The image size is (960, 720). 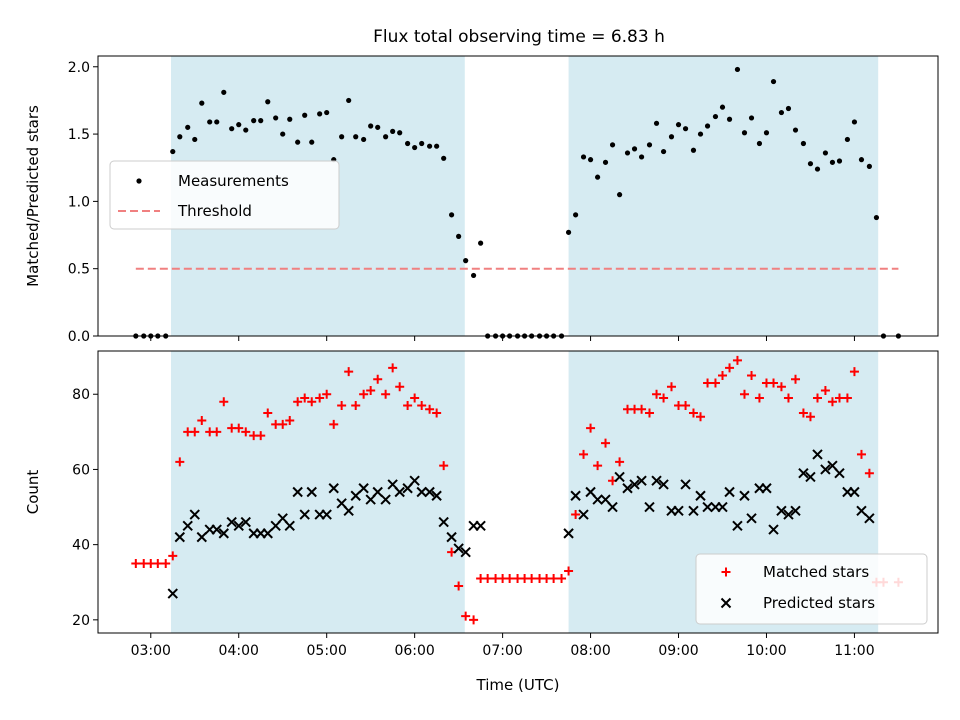 What do you see at coordinates (79, 337) in the screenshot?
I see `y-tick-label: 0.0` at bounding box center [79, 337].